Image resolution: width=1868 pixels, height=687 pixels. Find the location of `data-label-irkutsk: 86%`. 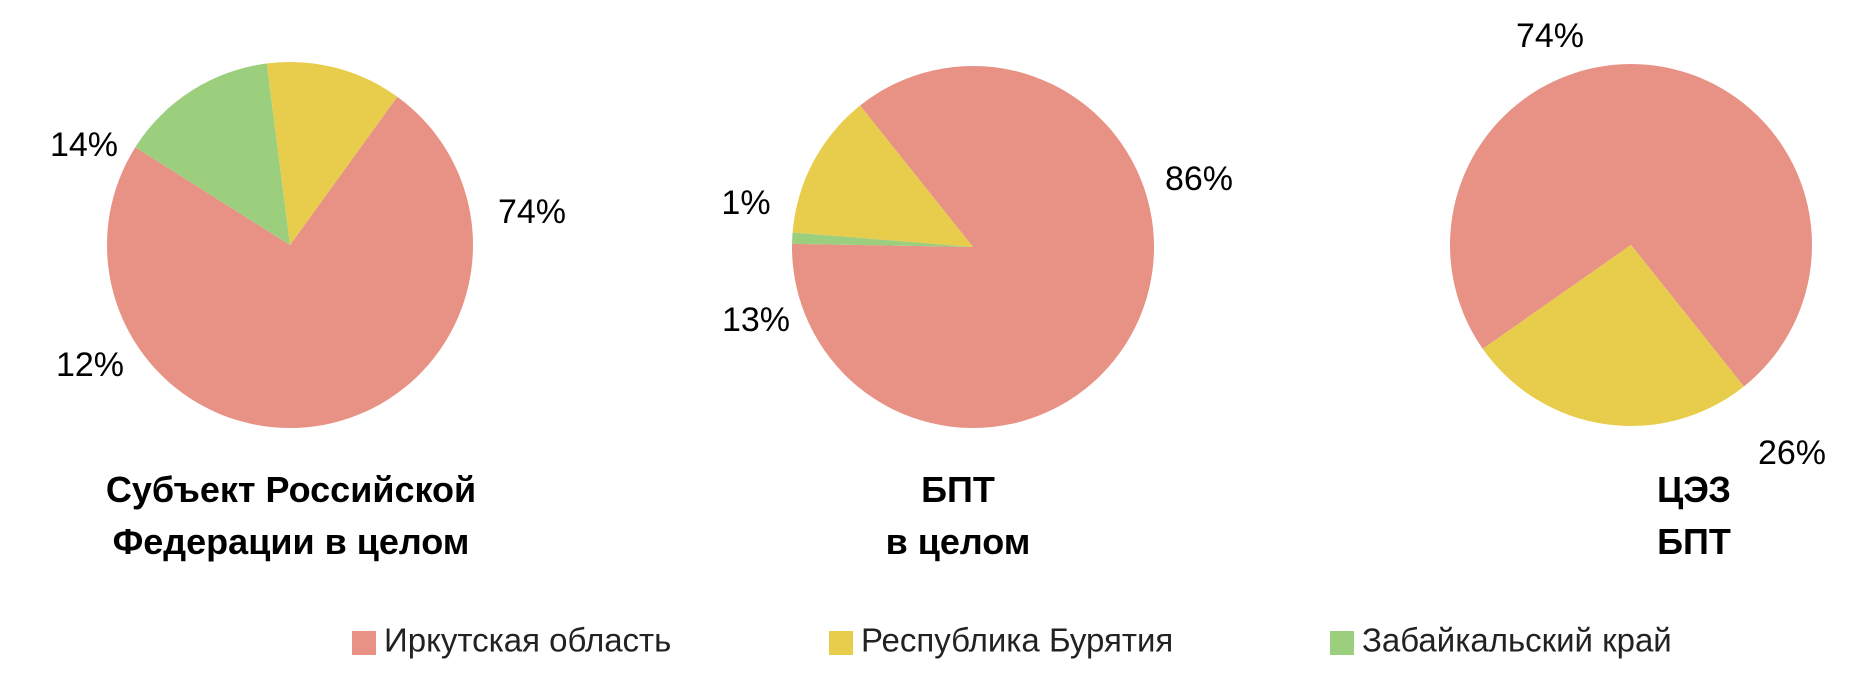

data-label-irkutsk: 86% is located at coordinates (1199, 179).